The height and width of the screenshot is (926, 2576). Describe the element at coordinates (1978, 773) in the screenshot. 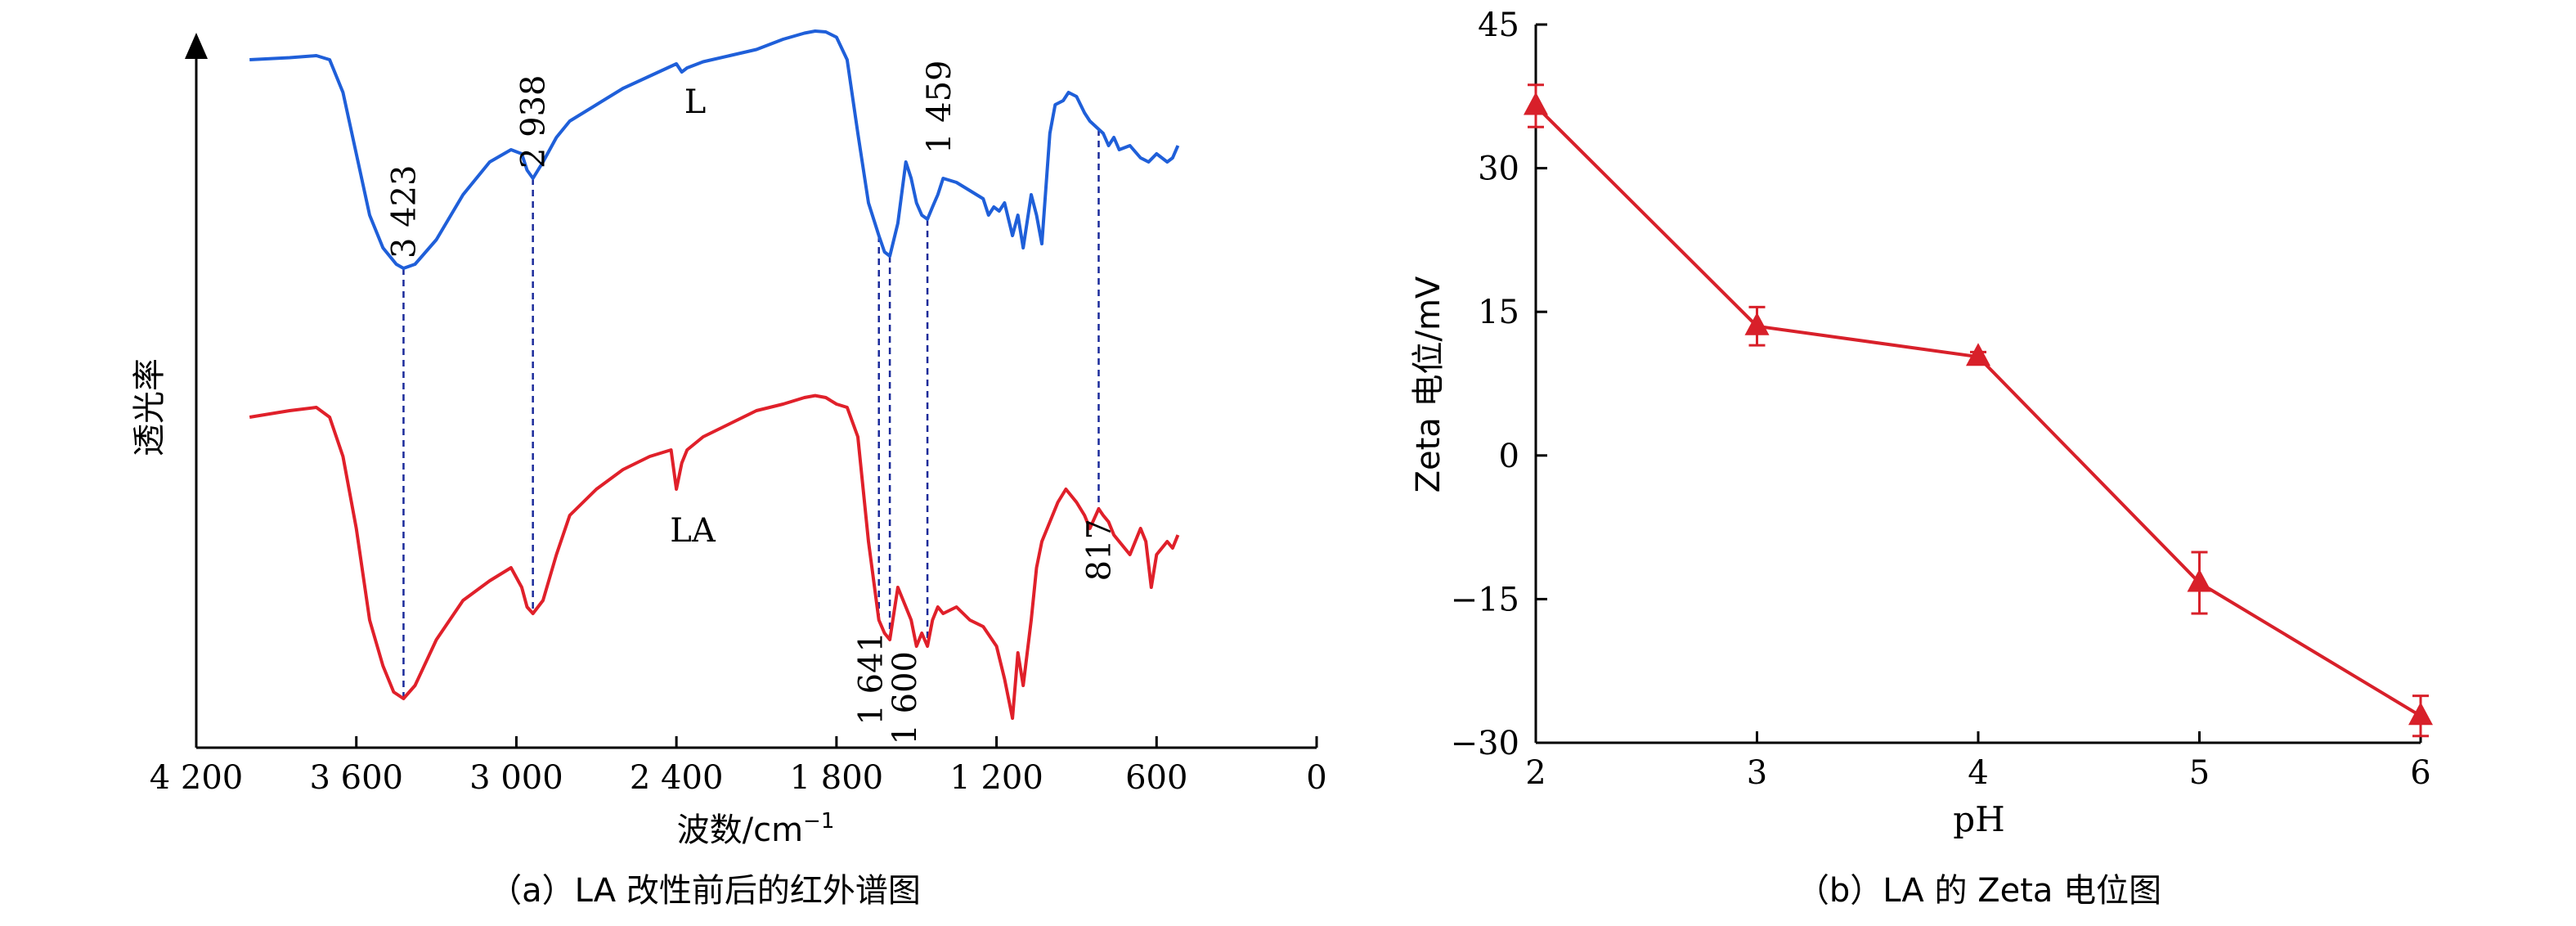

I see `zeta-x-tick-label: 4` at that location.